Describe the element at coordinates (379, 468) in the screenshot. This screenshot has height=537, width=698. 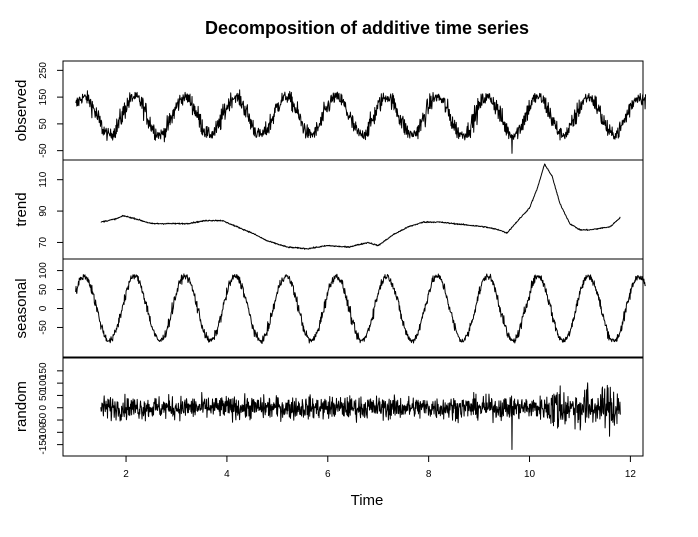
I see `x-axis: 2 4 6 8 10 12` at that location.